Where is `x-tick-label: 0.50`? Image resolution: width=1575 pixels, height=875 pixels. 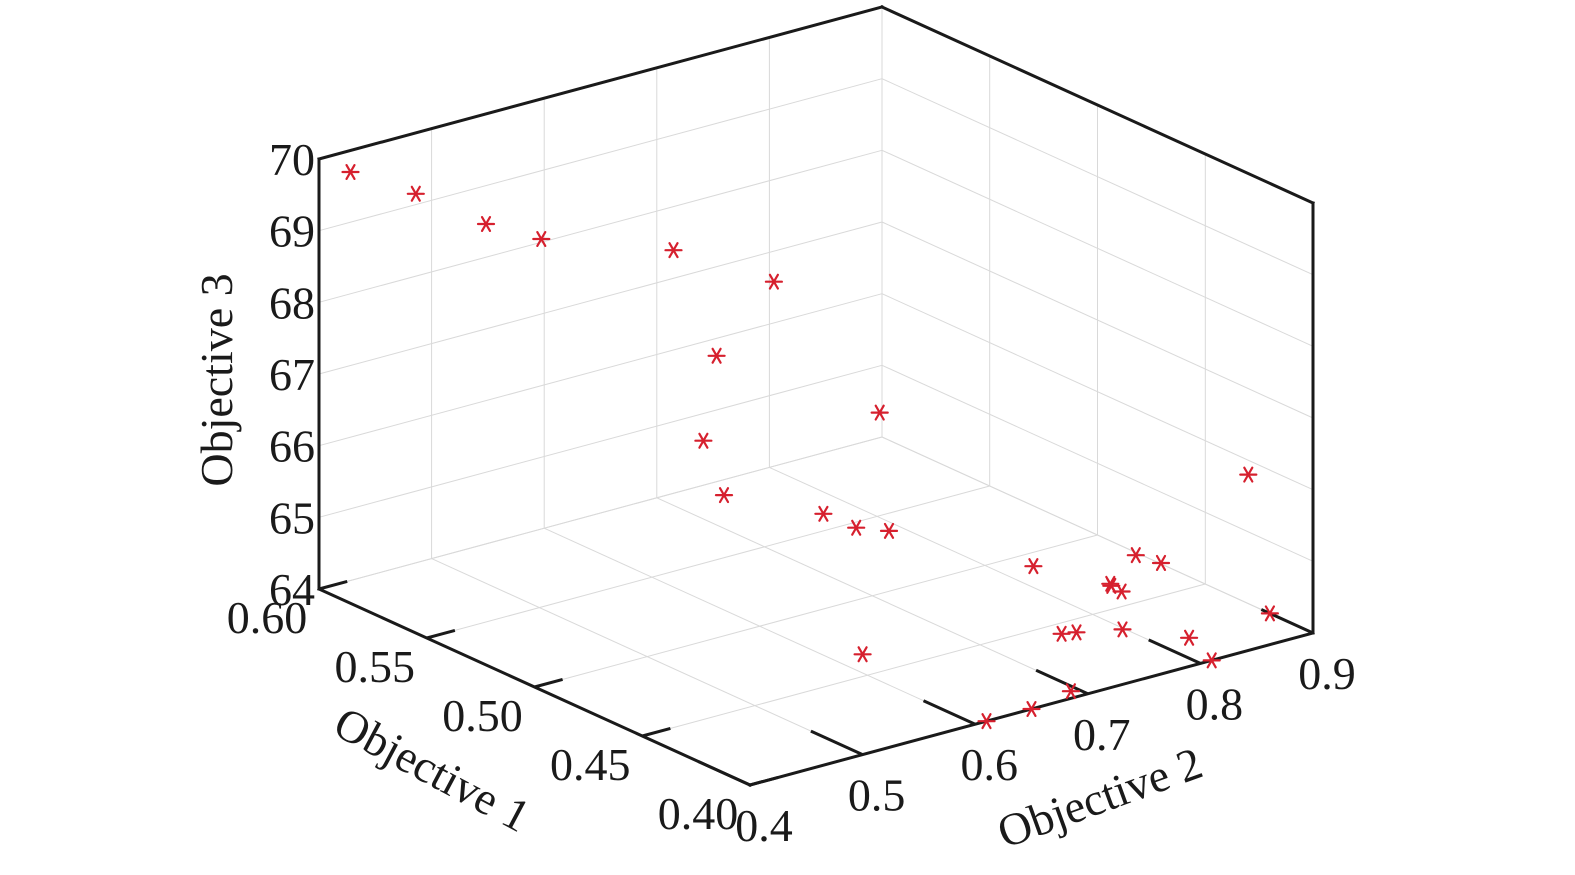
x-tick-label: 0.50 is located at coordinates (482, 715).